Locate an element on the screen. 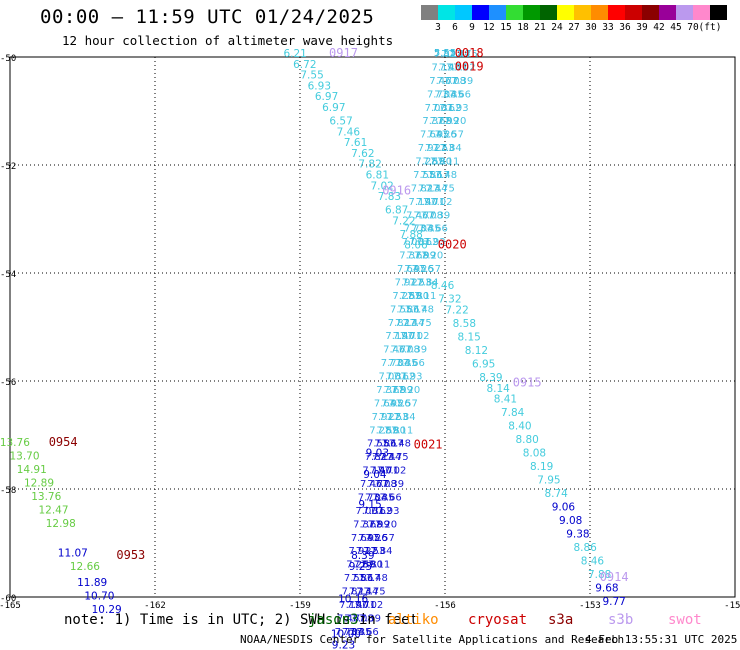 Image resolution: width=740 pixels, height=650 pixels. wave-height-value: 7.46 is located at coordinates (349, 132).